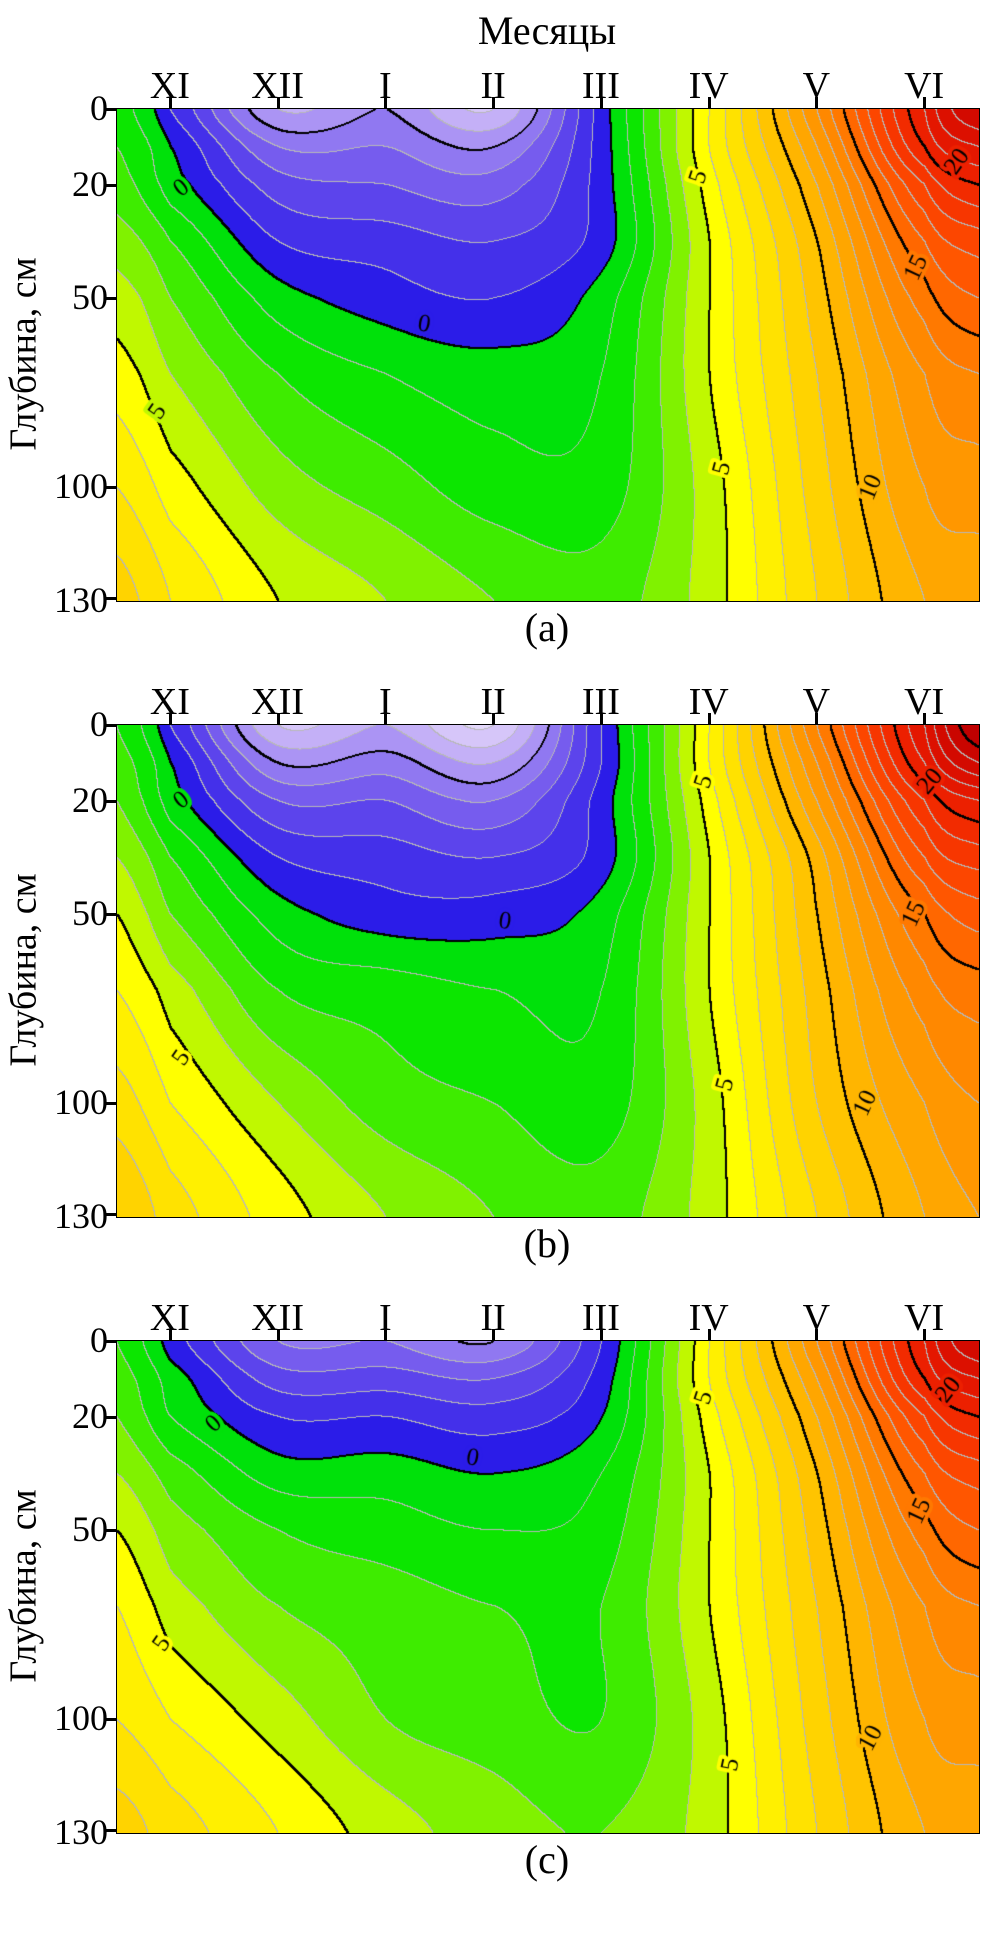 This screenshot has width=993, height=1953. What do you see at coordinates (547, 30) in the screenshot?
I see `x-axis-title: Месяцы` at bounding box center [547, 30].